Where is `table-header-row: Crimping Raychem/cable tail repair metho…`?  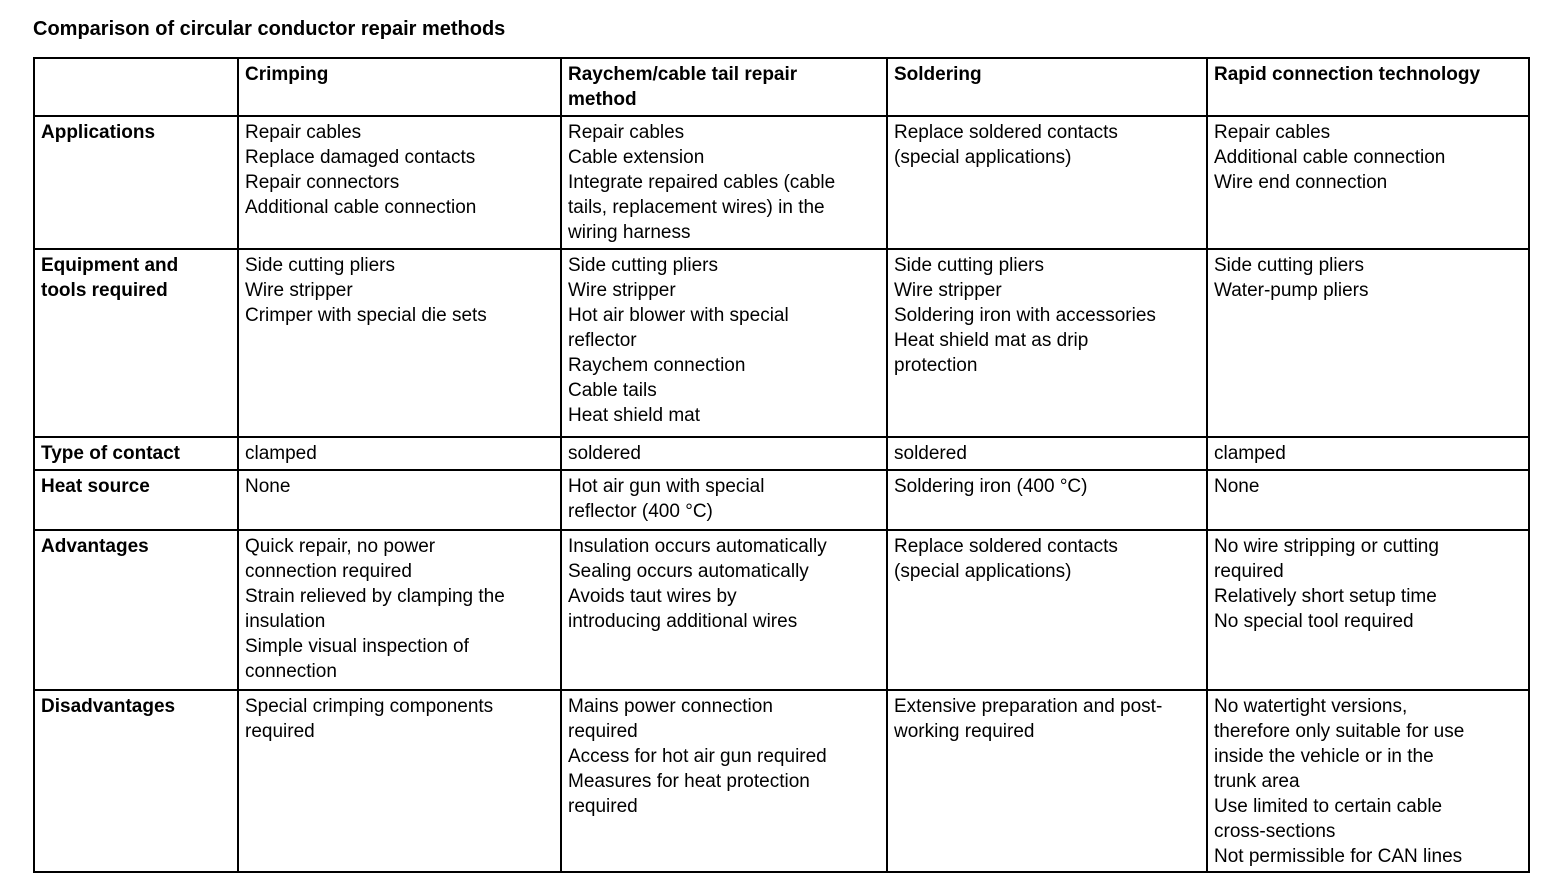
table-header-row: Crimping Raychem/cable tail repair metho… is located at coordinates (781, 87).